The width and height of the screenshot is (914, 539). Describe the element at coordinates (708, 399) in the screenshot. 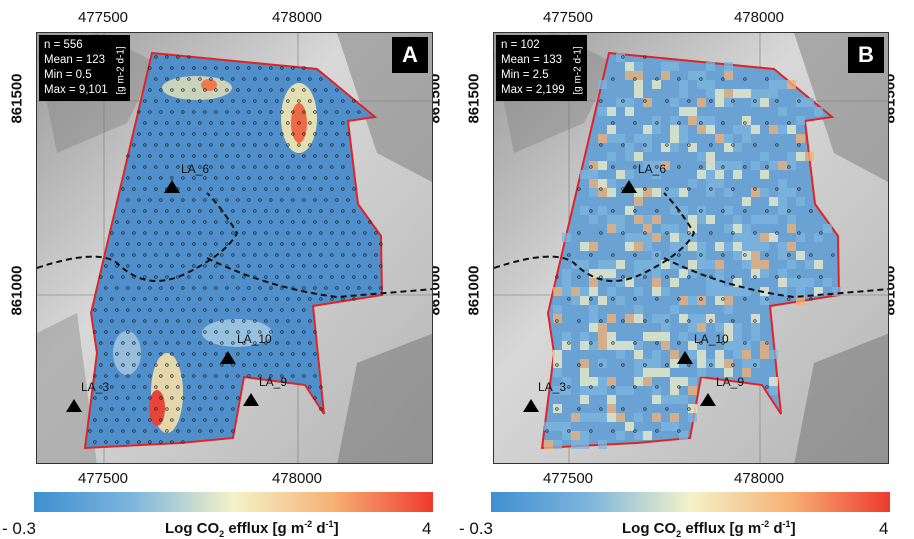

I see `station-marker-icon` at that location.